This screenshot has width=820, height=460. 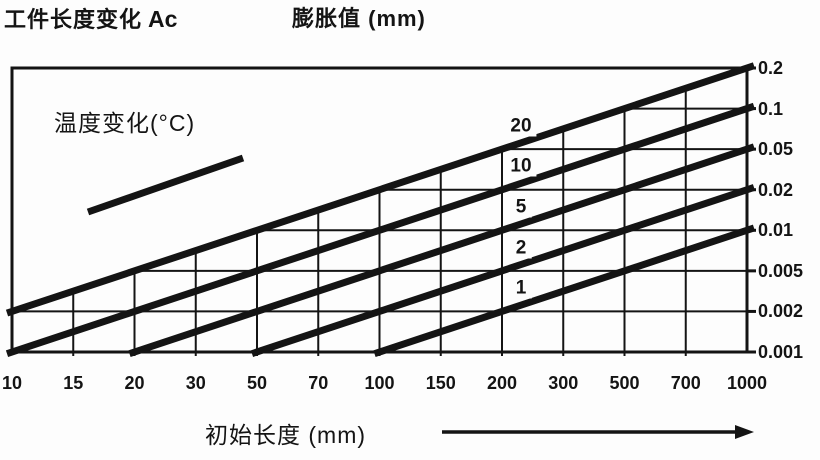 I want to click on x-axis-arrow-head, so click(x=744, y=432).